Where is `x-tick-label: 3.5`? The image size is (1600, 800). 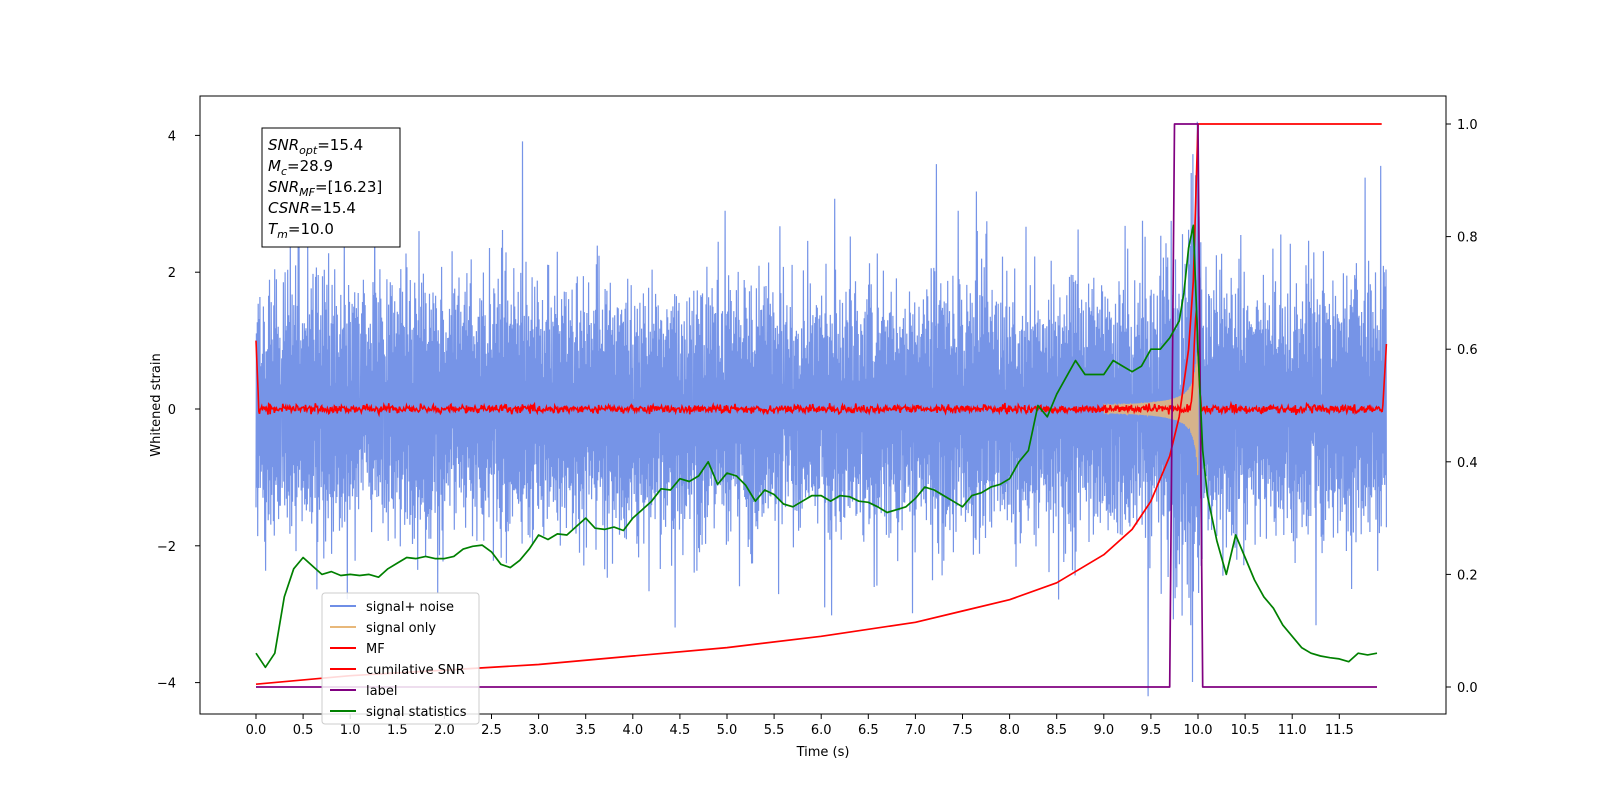
x-tick-label: 3.5 is located at coordinates (585, 730).